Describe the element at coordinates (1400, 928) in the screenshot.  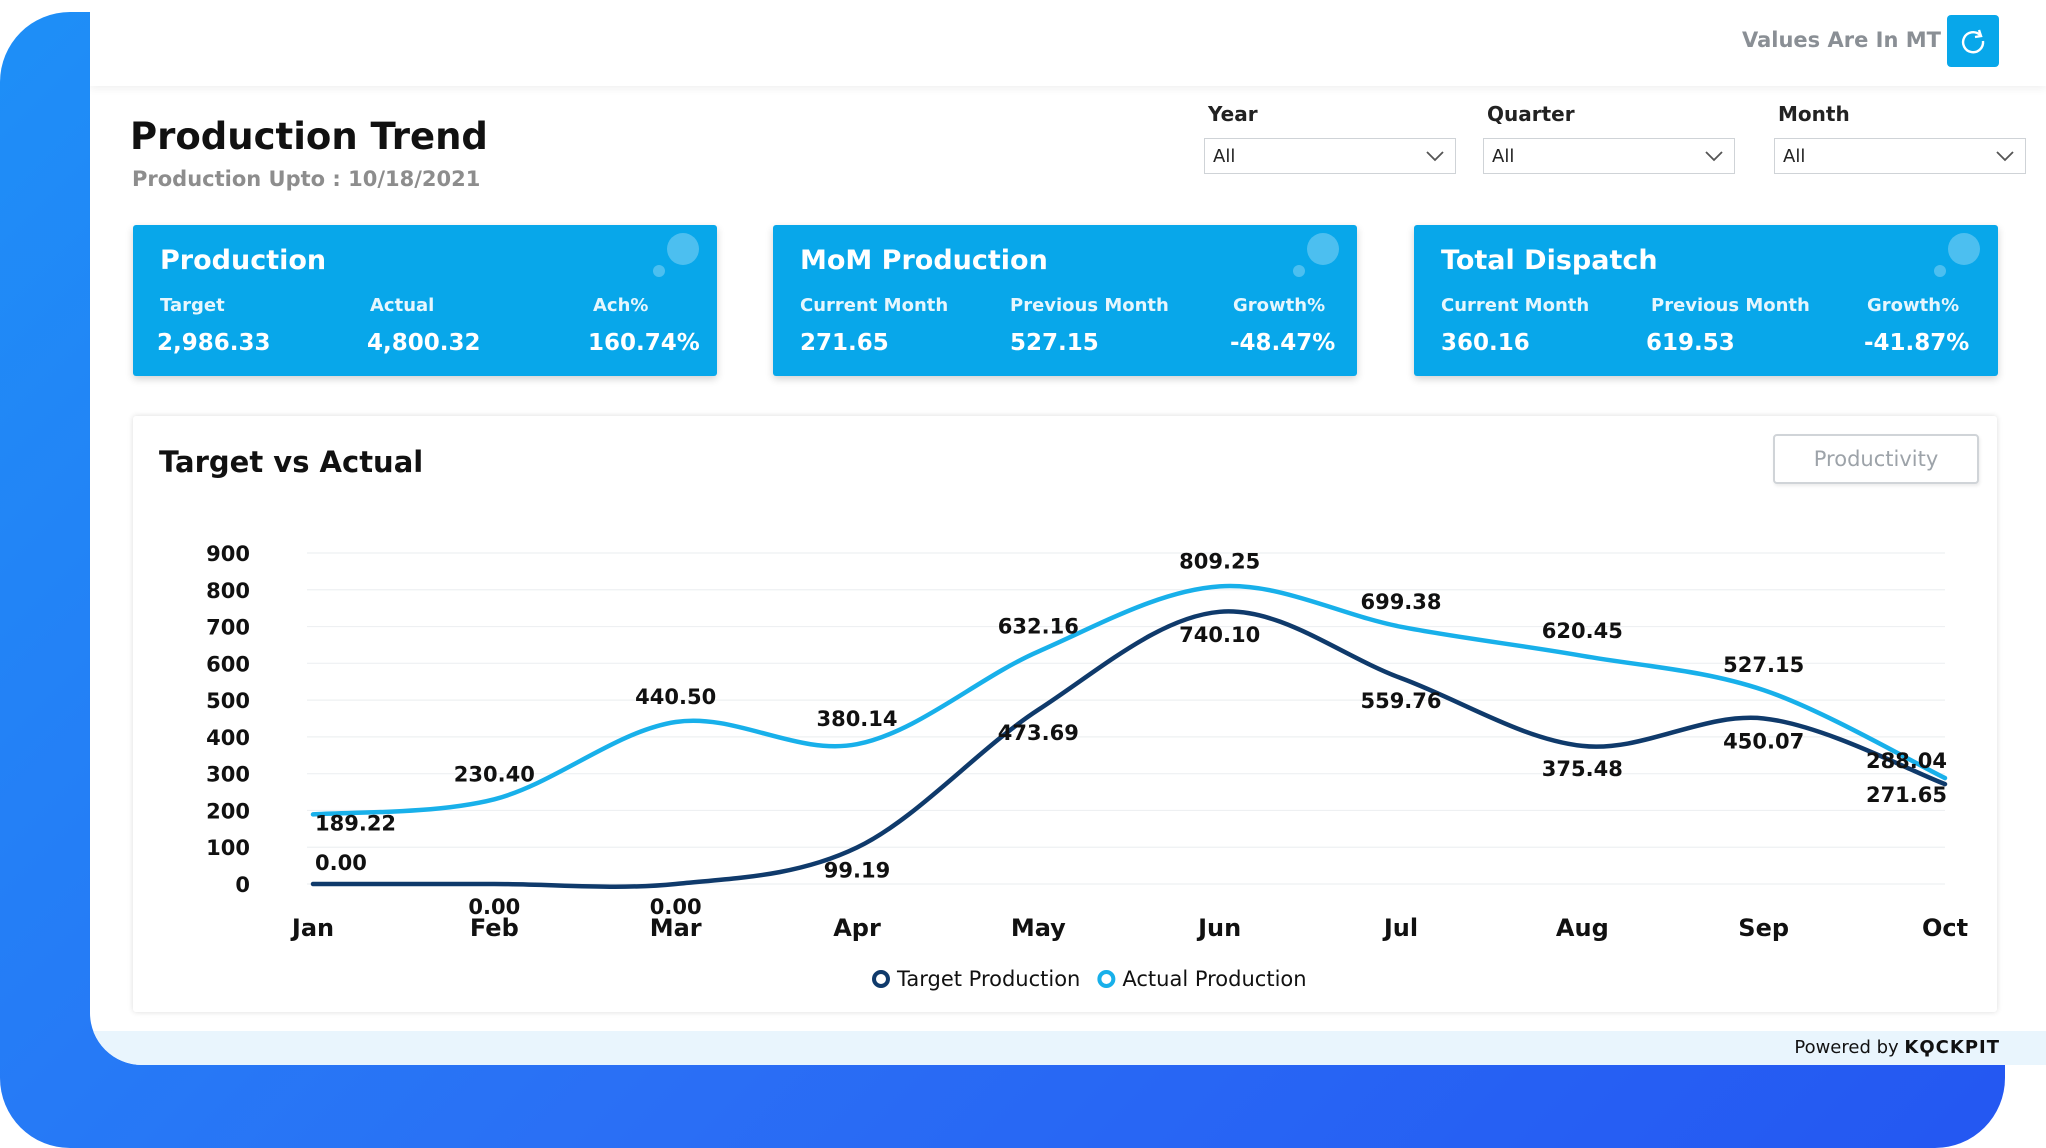
I see `x-tick-label: Jul` at that location.